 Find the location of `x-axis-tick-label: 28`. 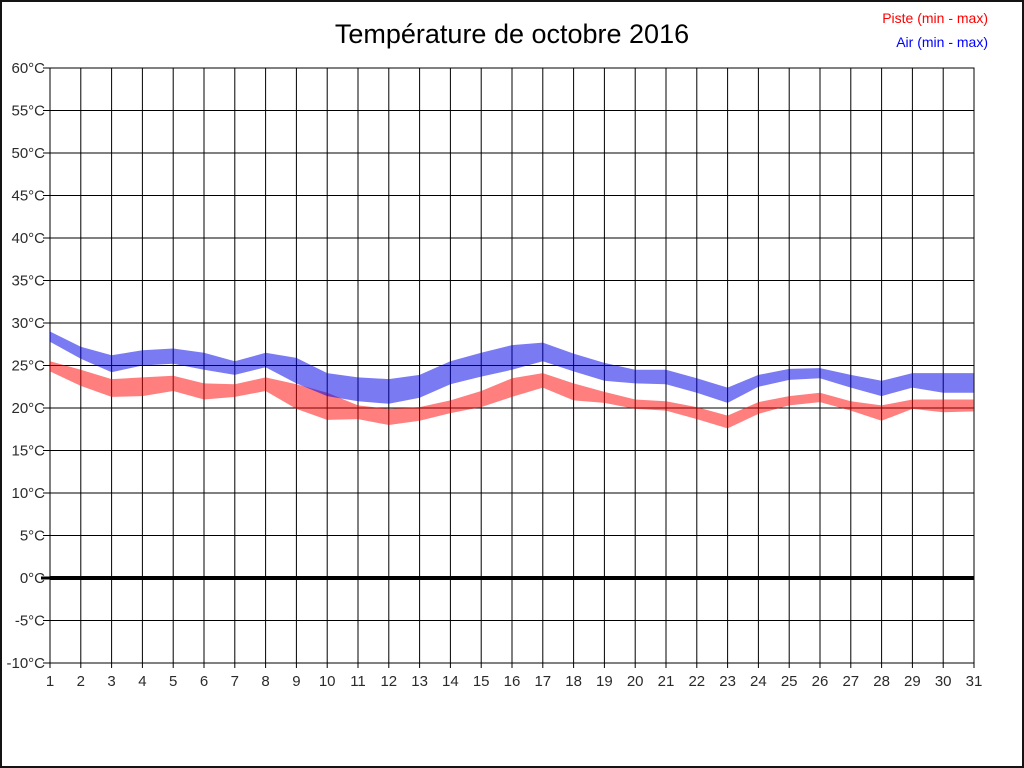

x-axis-tick-label: 28 is located at coordinates (881, 681).